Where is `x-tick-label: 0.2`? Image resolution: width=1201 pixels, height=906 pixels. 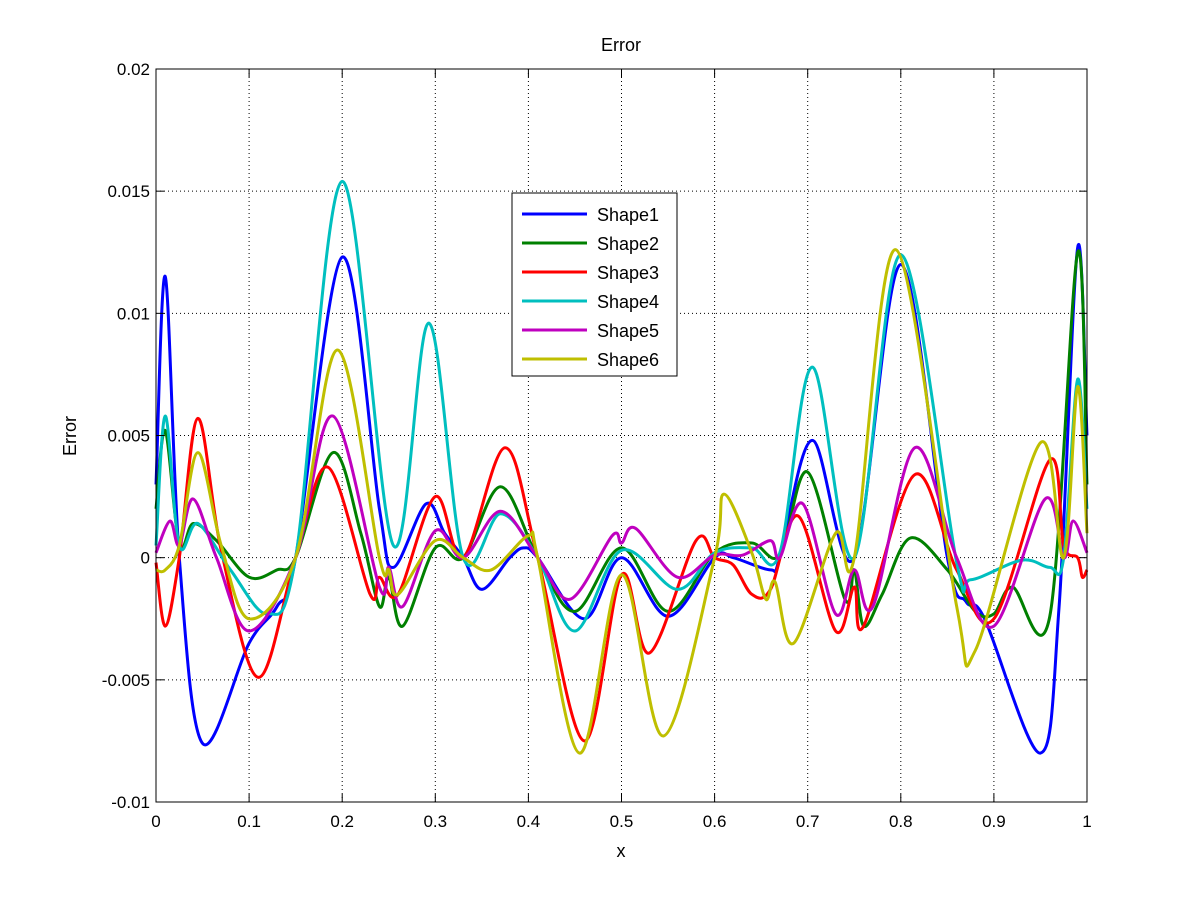
x-tick-label: 0.2 is located at coordinates (342, 821).